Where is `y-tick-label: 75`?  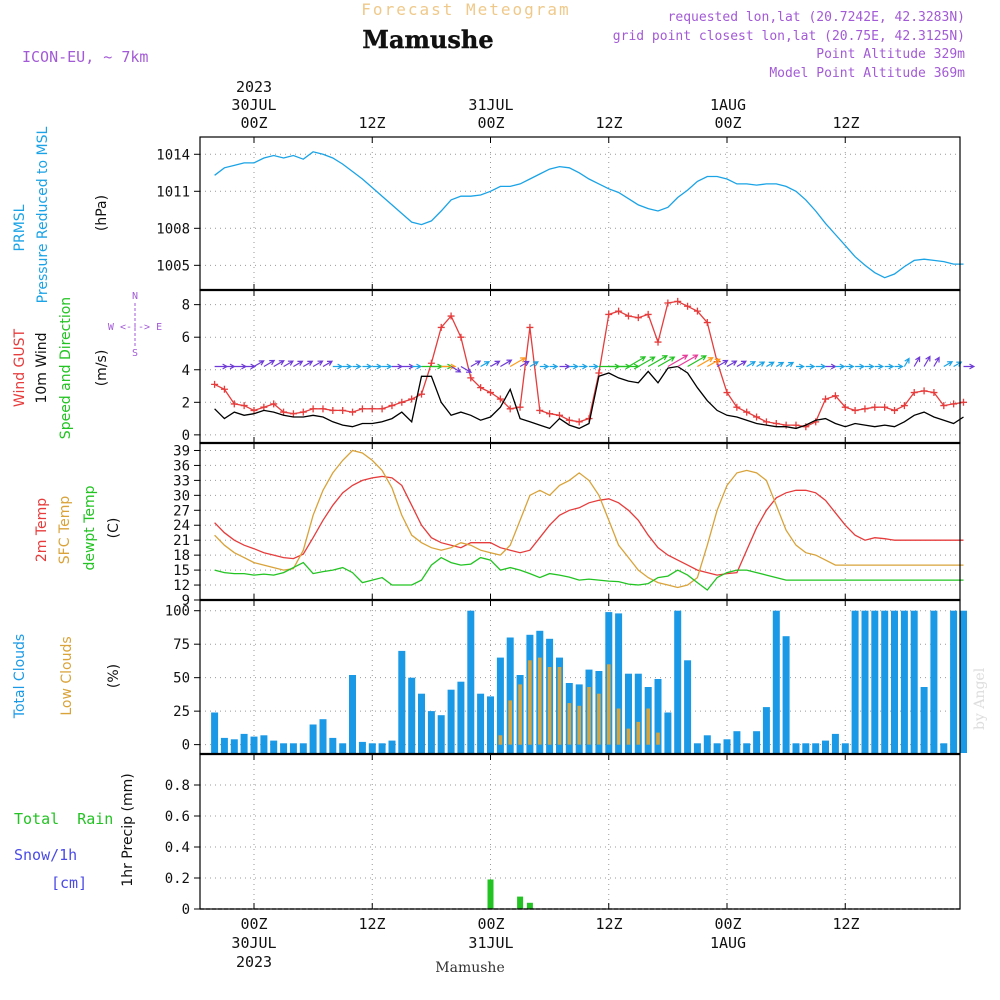
y-tick-label: 75 is located at coordinates (181, 645).